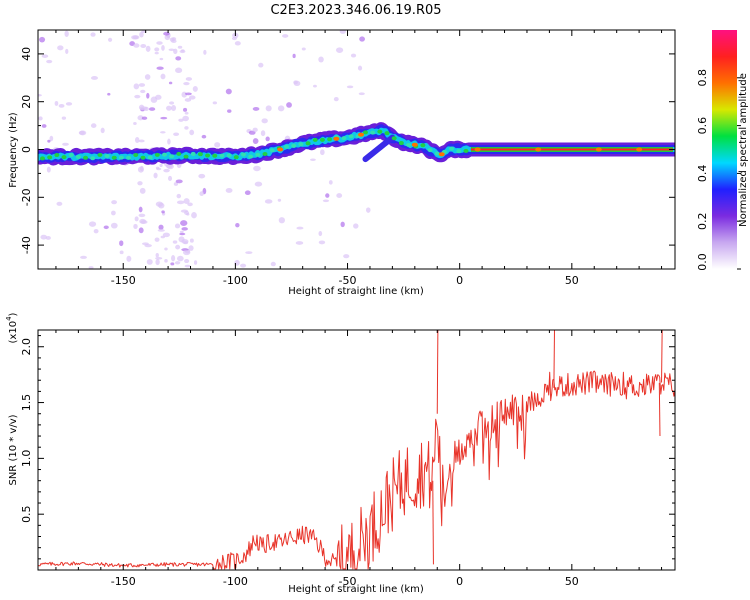 The width and height of the screenshot is (750, 600). I want to click on snr-exponent-close: ), so click(13, 314).